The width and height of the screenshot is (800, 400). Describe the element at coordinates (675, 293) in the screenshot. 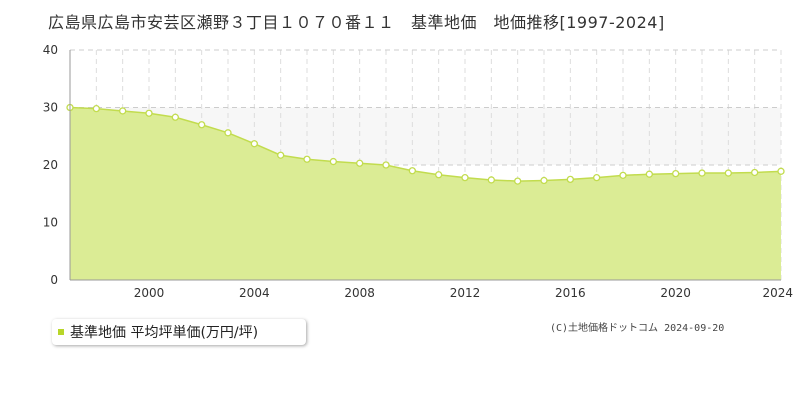

I see `x-tick-label: 2020` at that location.